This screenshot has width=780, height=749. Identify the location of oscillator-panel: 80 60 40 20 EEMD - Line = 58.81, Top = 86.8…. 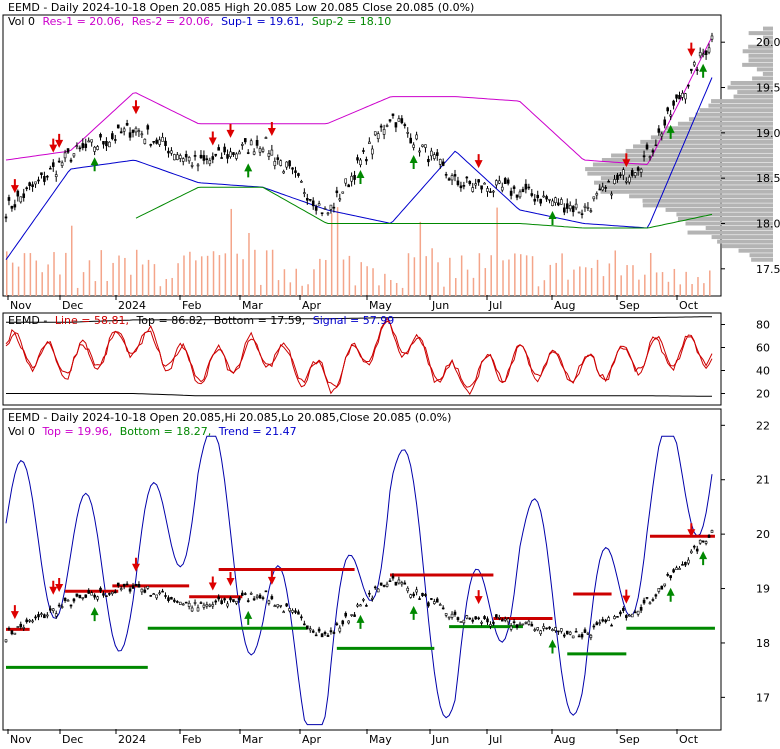
(386, 359).